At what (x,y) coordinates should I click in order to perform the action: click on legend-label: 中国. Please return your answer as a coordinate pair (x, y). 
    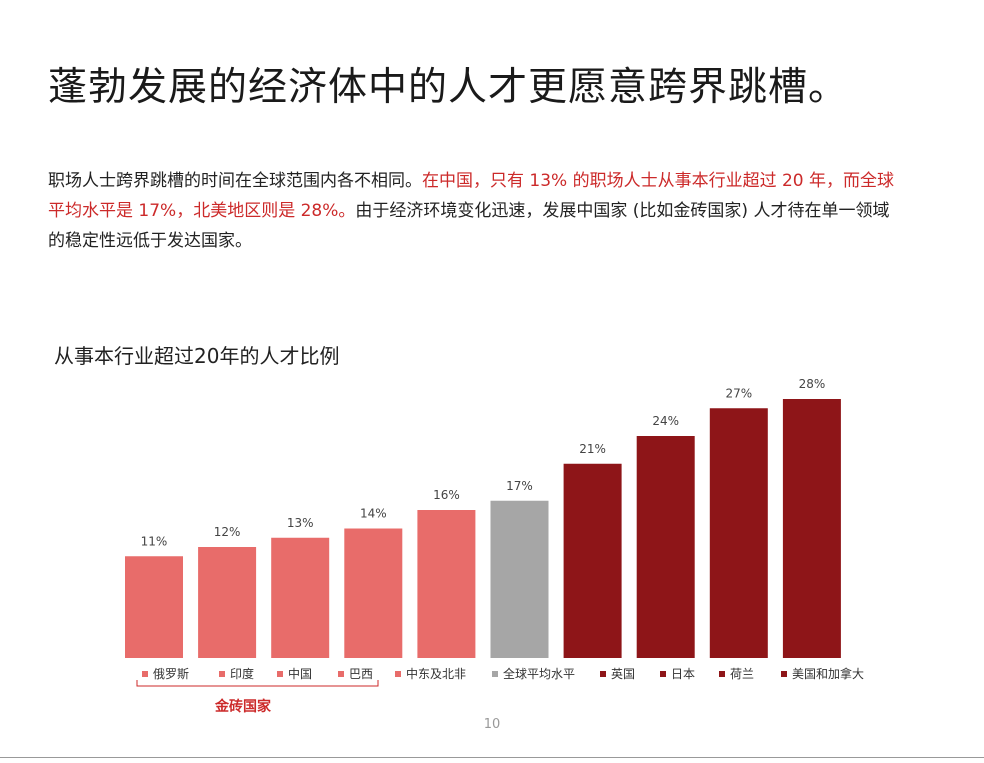
    Looking at the image, I should click on (300, 673).